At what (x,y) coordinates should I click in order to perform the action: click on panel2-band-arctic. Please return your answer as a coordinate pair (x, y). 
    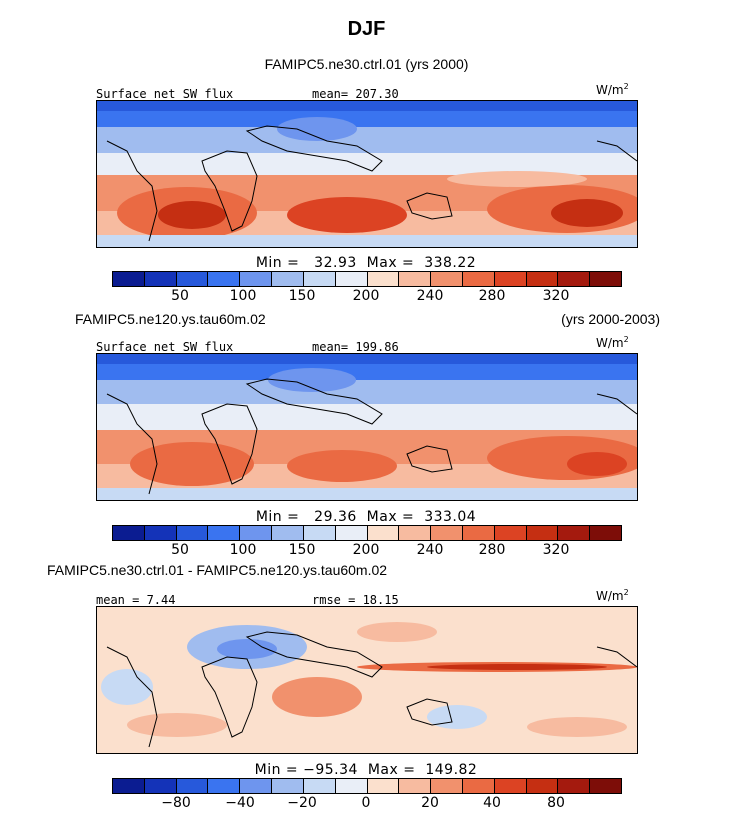
    Looking at the image, I should click on (367, 359).